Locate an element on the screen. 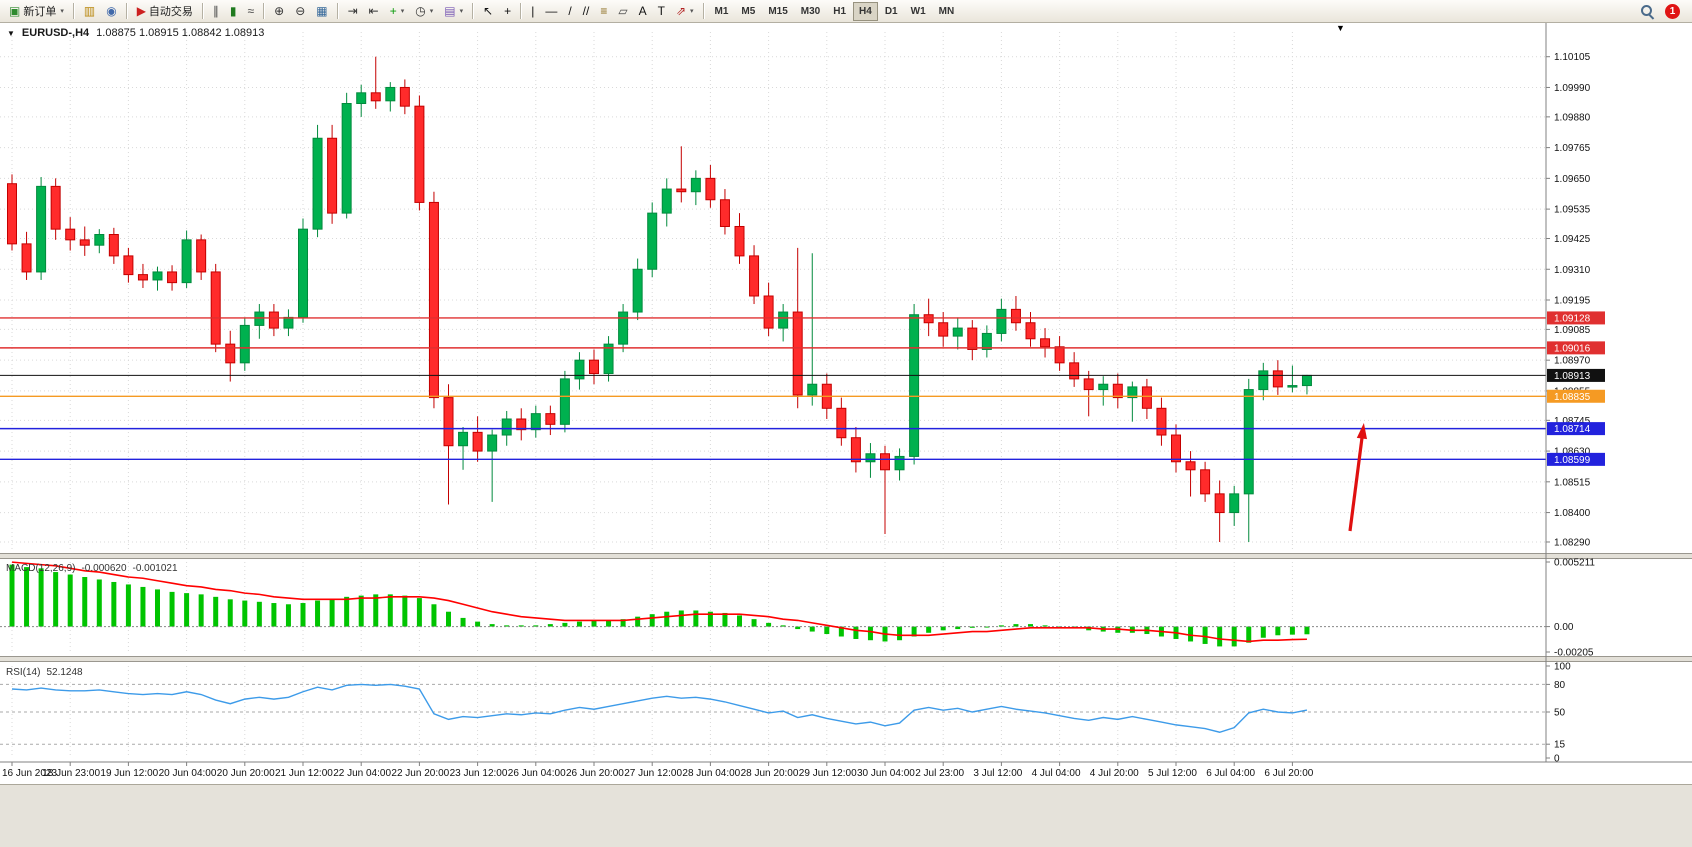  shapes-button: ▱ is located at coordinates (622, 11).